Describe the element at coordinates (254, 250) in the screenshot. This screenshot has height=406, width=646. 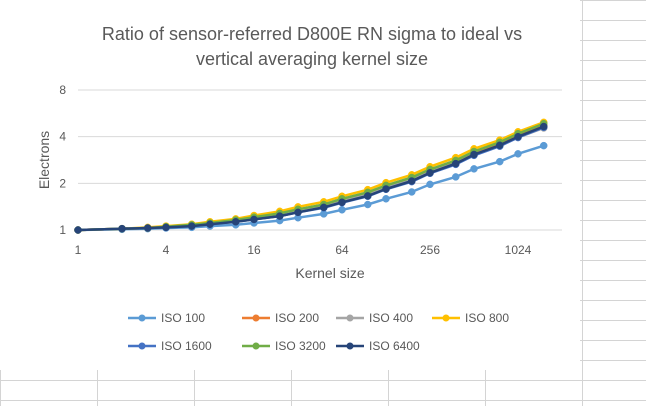
I see `x-tick-label: 16` at that location.